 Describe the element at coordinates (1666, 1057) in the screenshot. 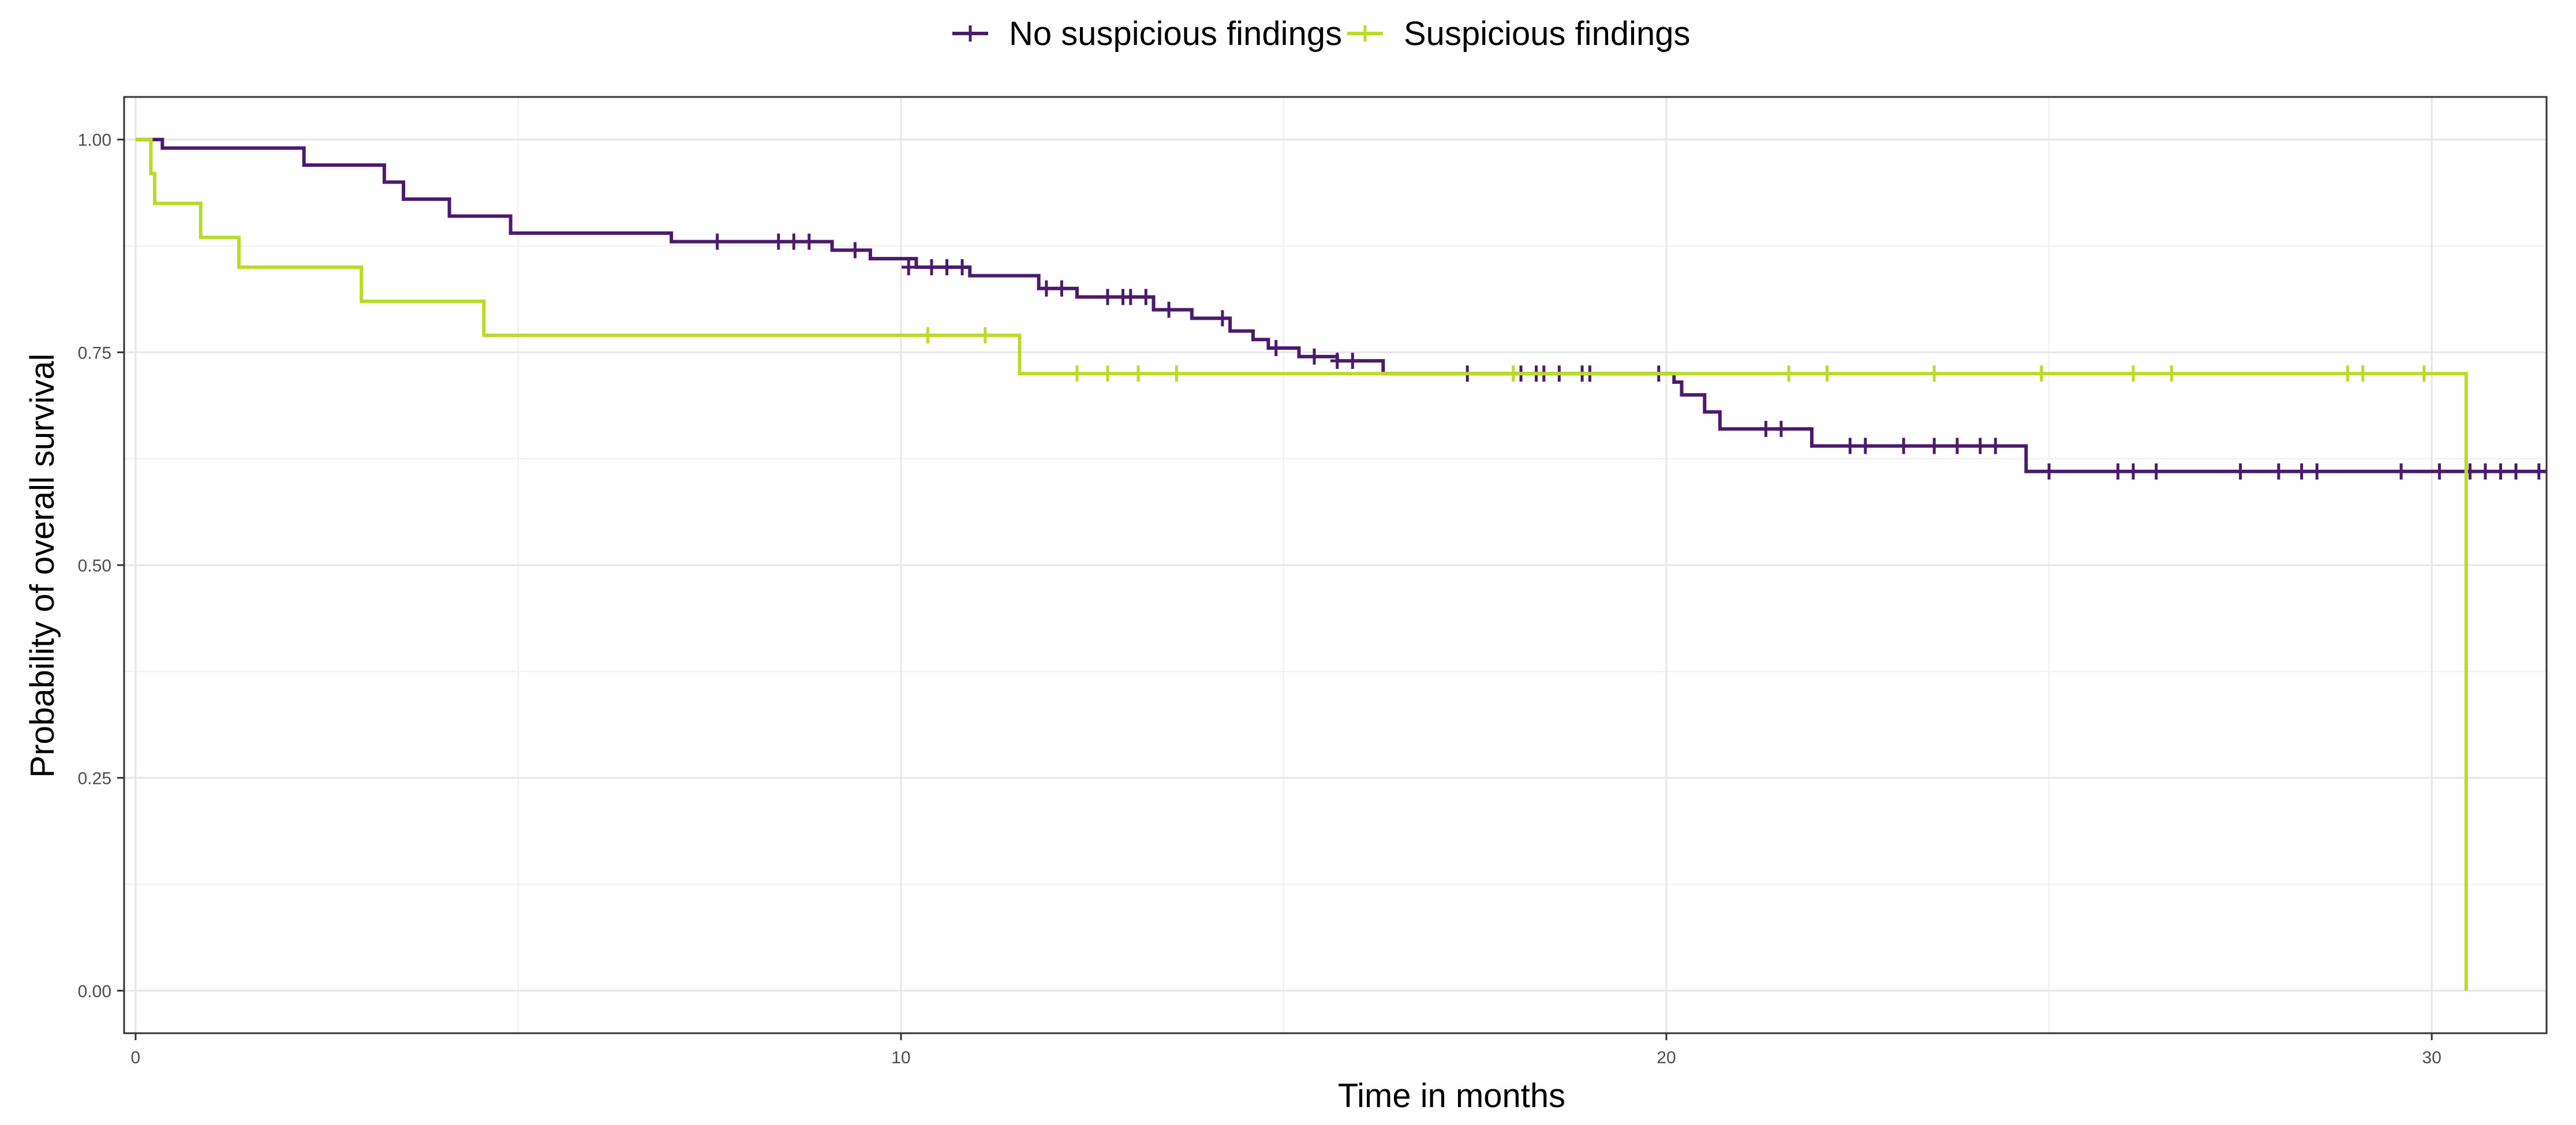

I see `x-tick-label: 20` at that location.